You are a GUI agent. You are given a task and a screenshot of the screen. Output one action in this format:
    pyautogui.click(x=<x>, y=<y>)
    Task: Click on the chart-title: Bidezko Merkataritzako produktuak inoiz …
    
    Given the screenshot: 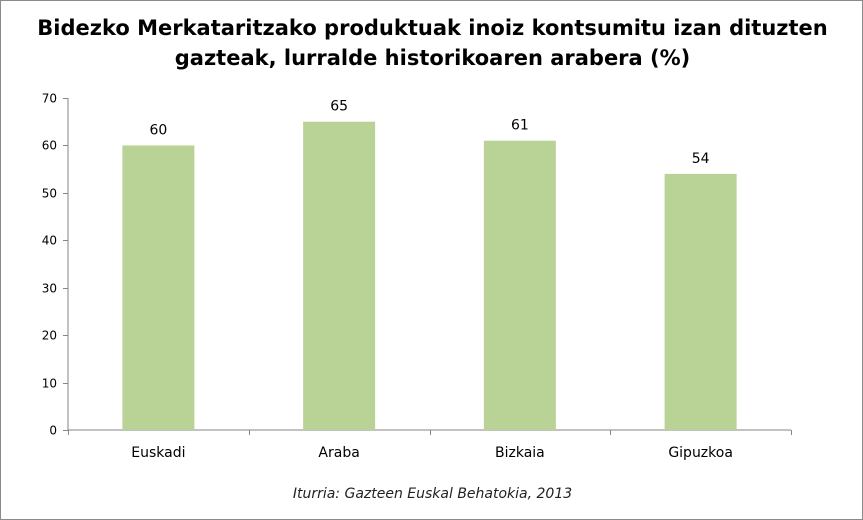 What is the action you would take?
    pyautogui.click(x=432, y=43)
    